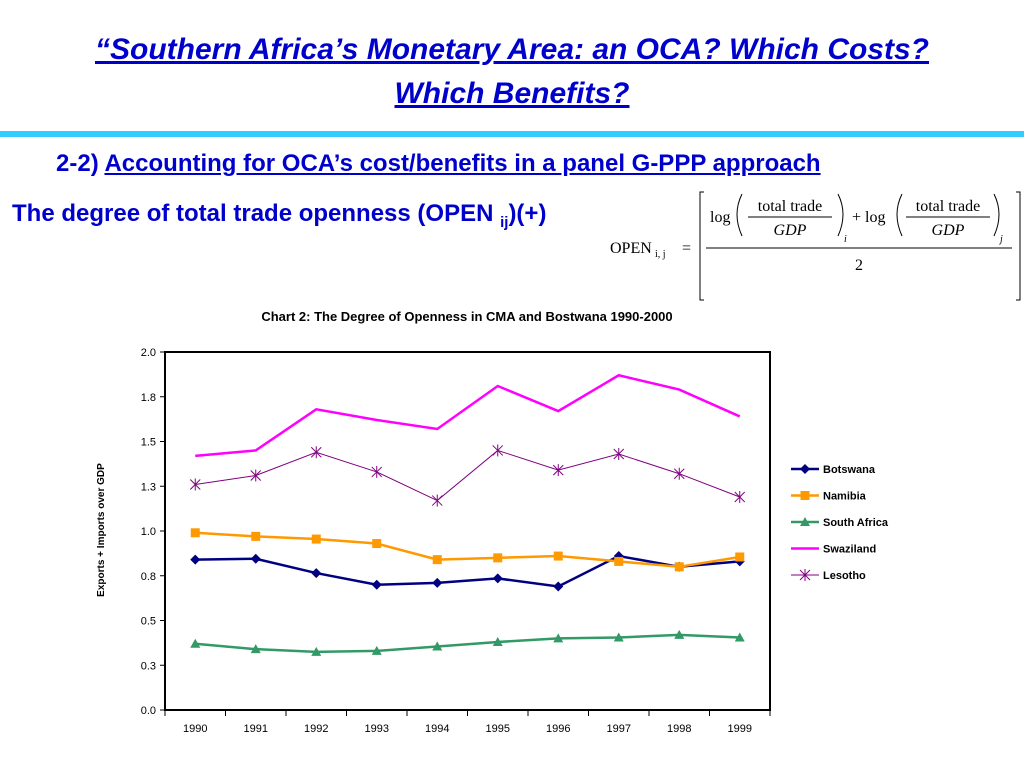 The image size is (1024, 768). I want to click on y-tick-label: 0.8, so click(148, 577).